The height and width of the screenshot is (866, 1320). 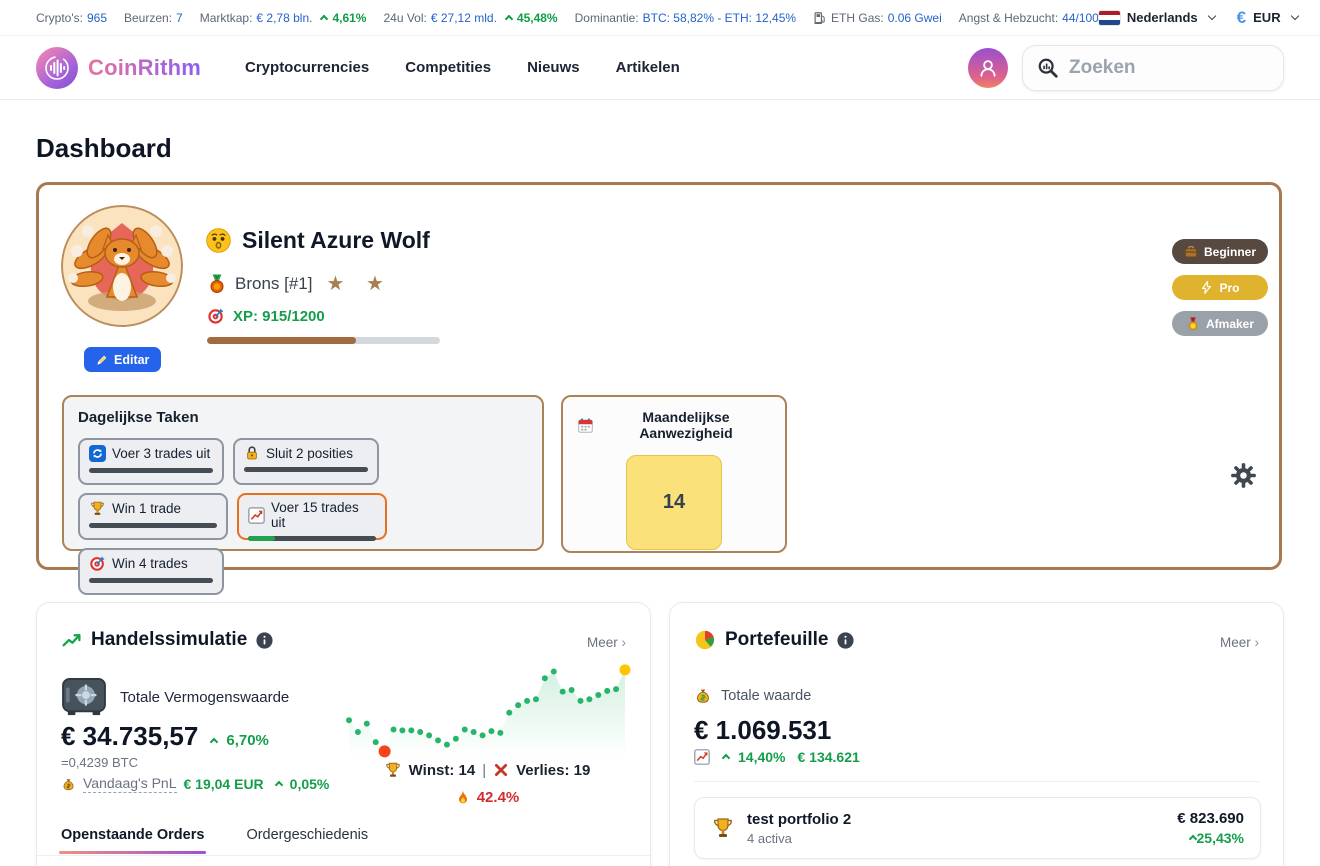 I want to click on edit-profile-button: Editar, so click(x=123, y=359).